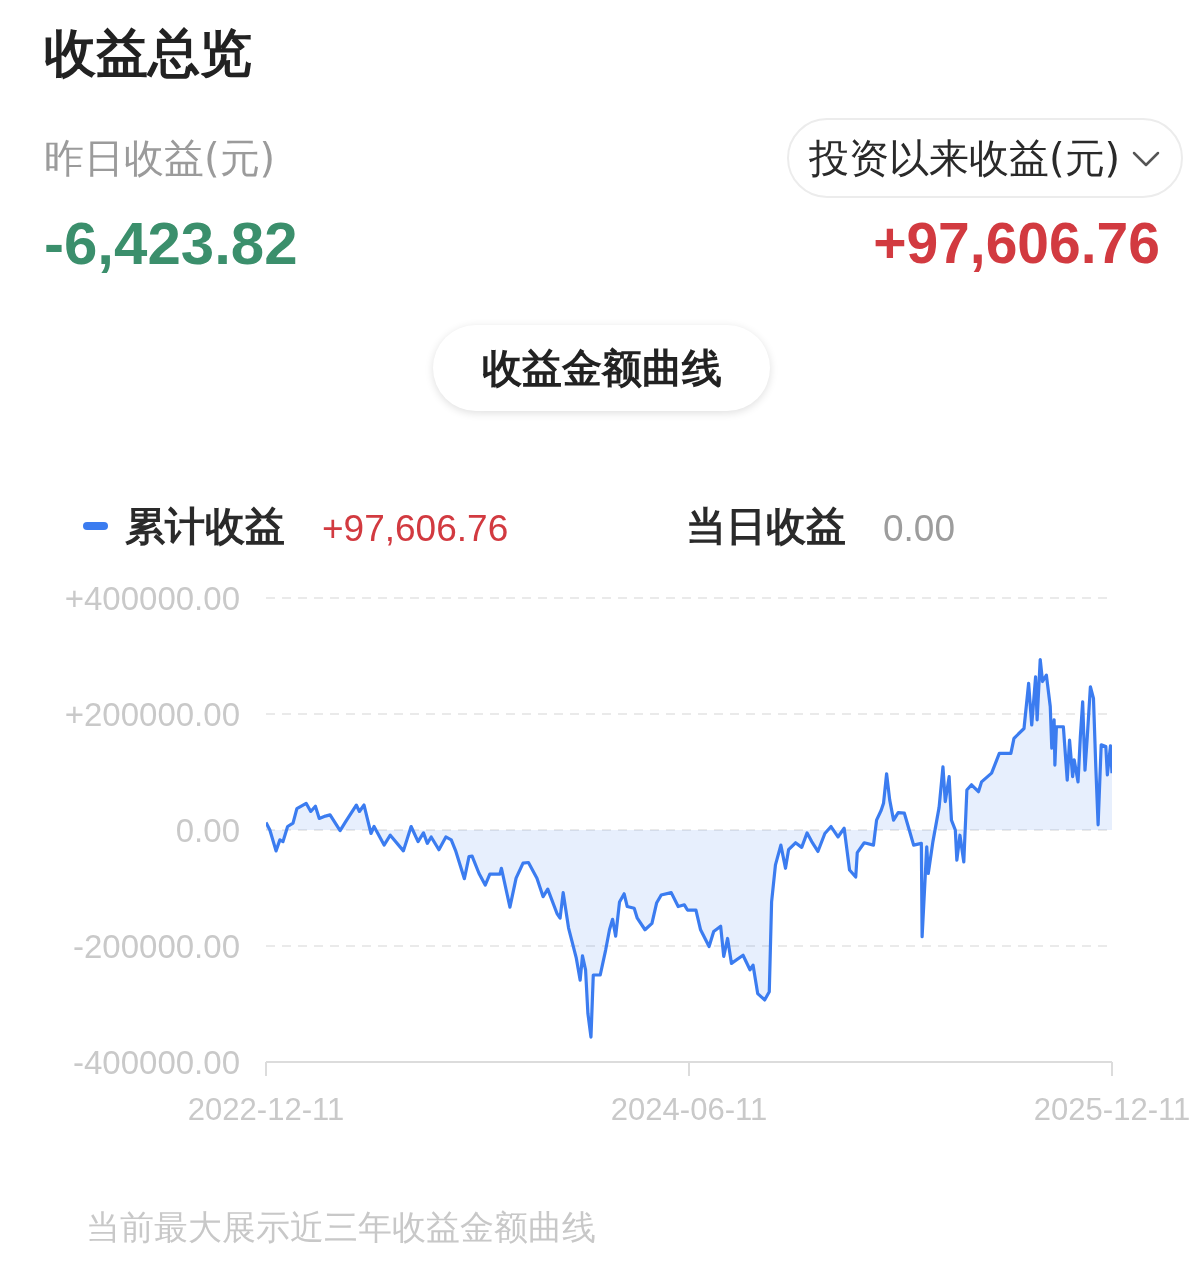 The height and width of the screenshot is (1275, 1197). Describe the element at coordinates (148, 53) in the screenshot. I see `chart-title: 收益总览` at that location.